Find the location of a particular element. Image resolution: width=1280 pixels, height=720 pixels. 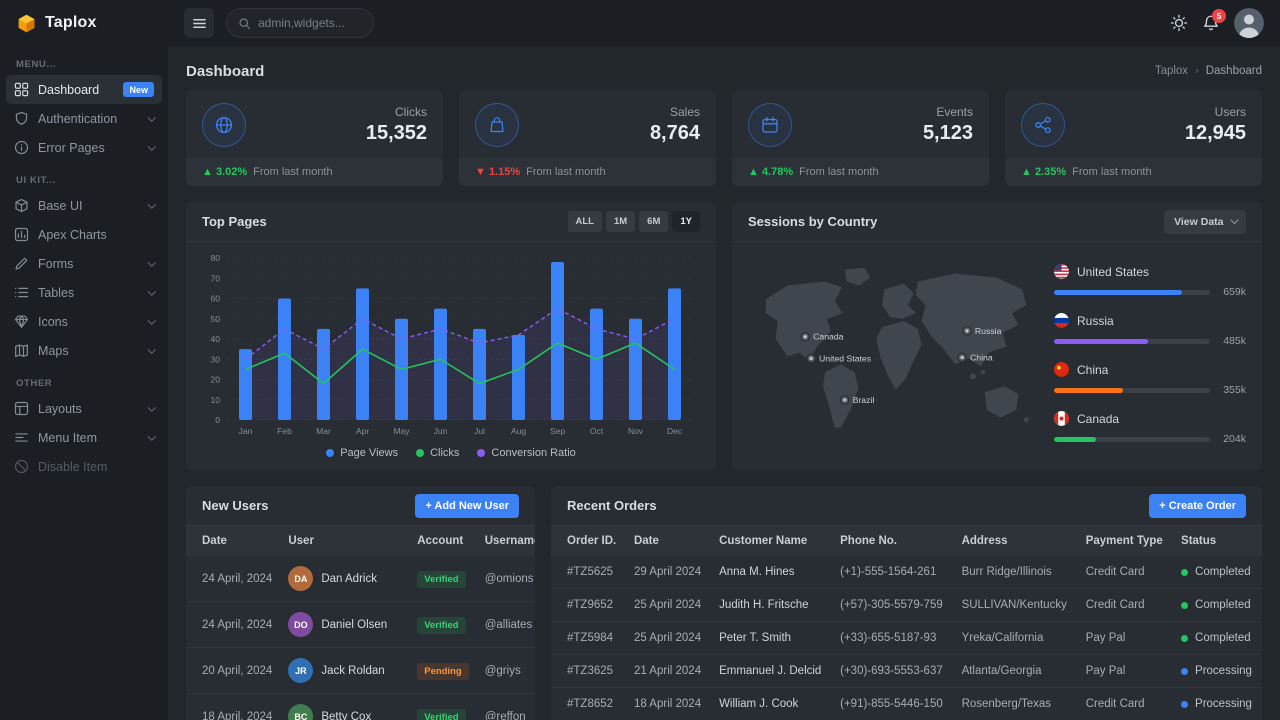

order-phone: (+33)-655-5187-93 is located at coordinates (893, 638).